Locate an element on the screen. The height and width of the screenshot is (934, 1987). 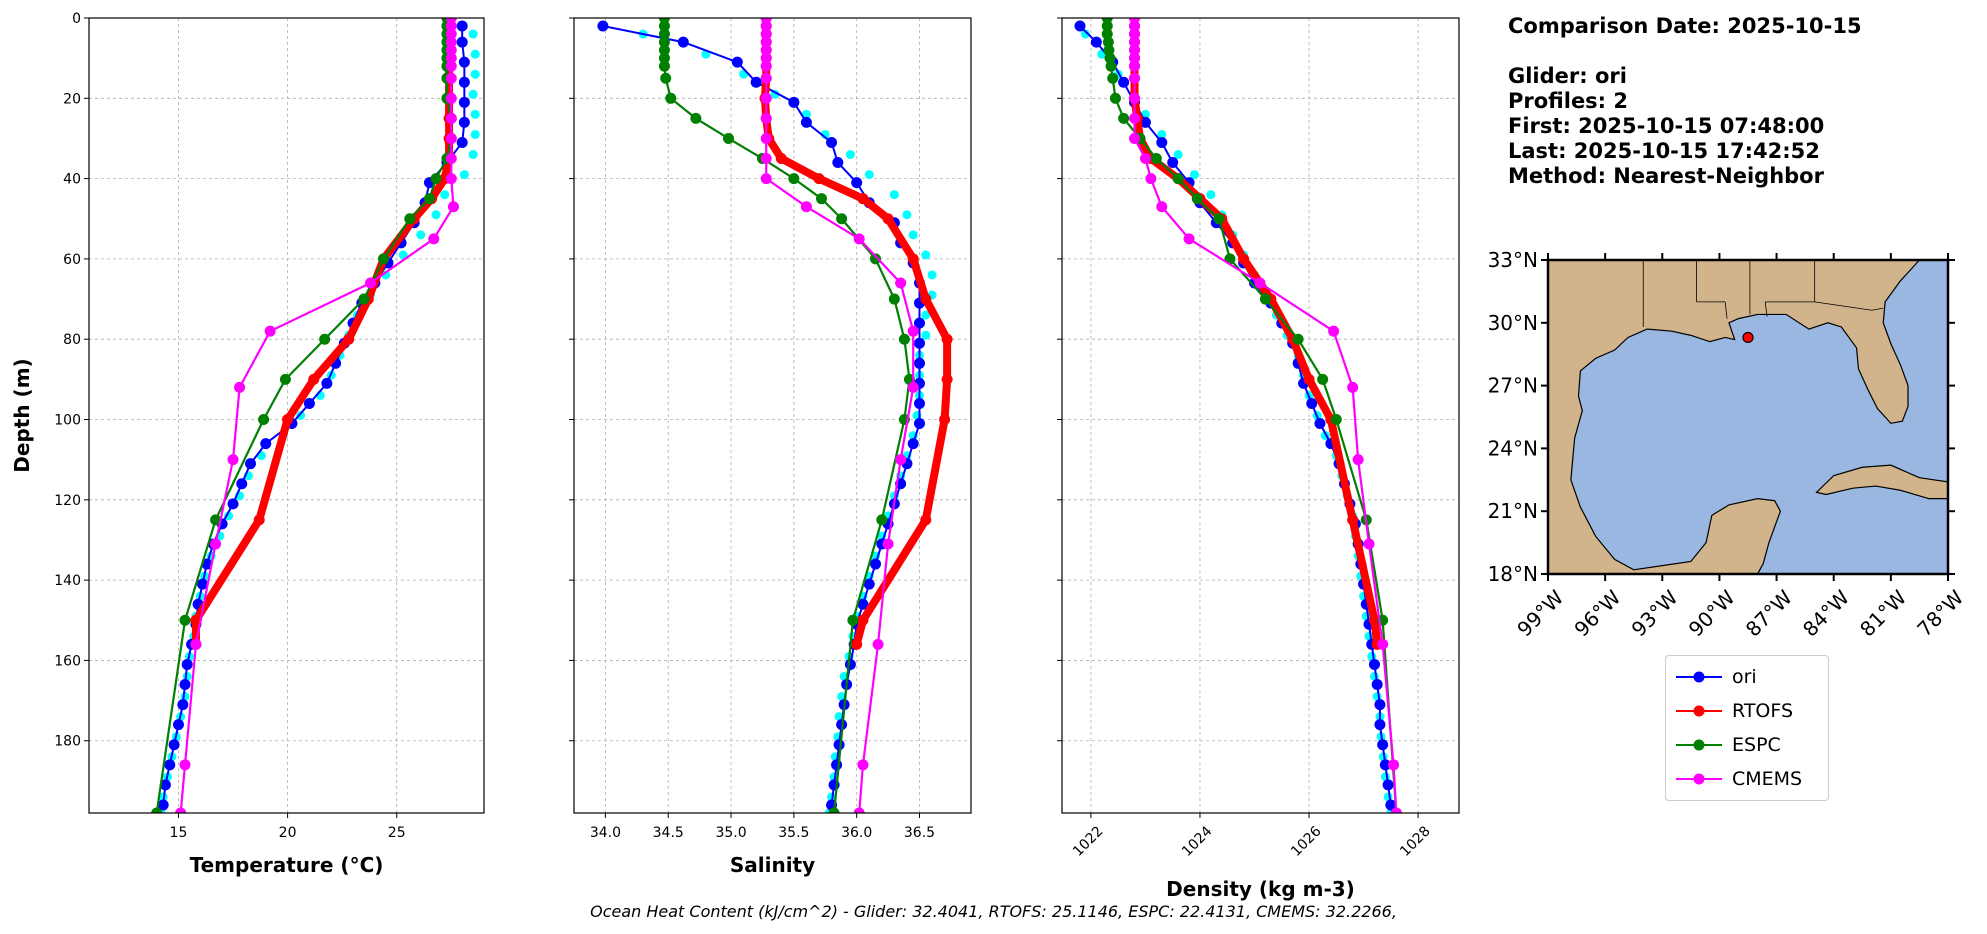
legend: ori RTOFS ESPC CMEMS is located at coordinates (1747, 728).